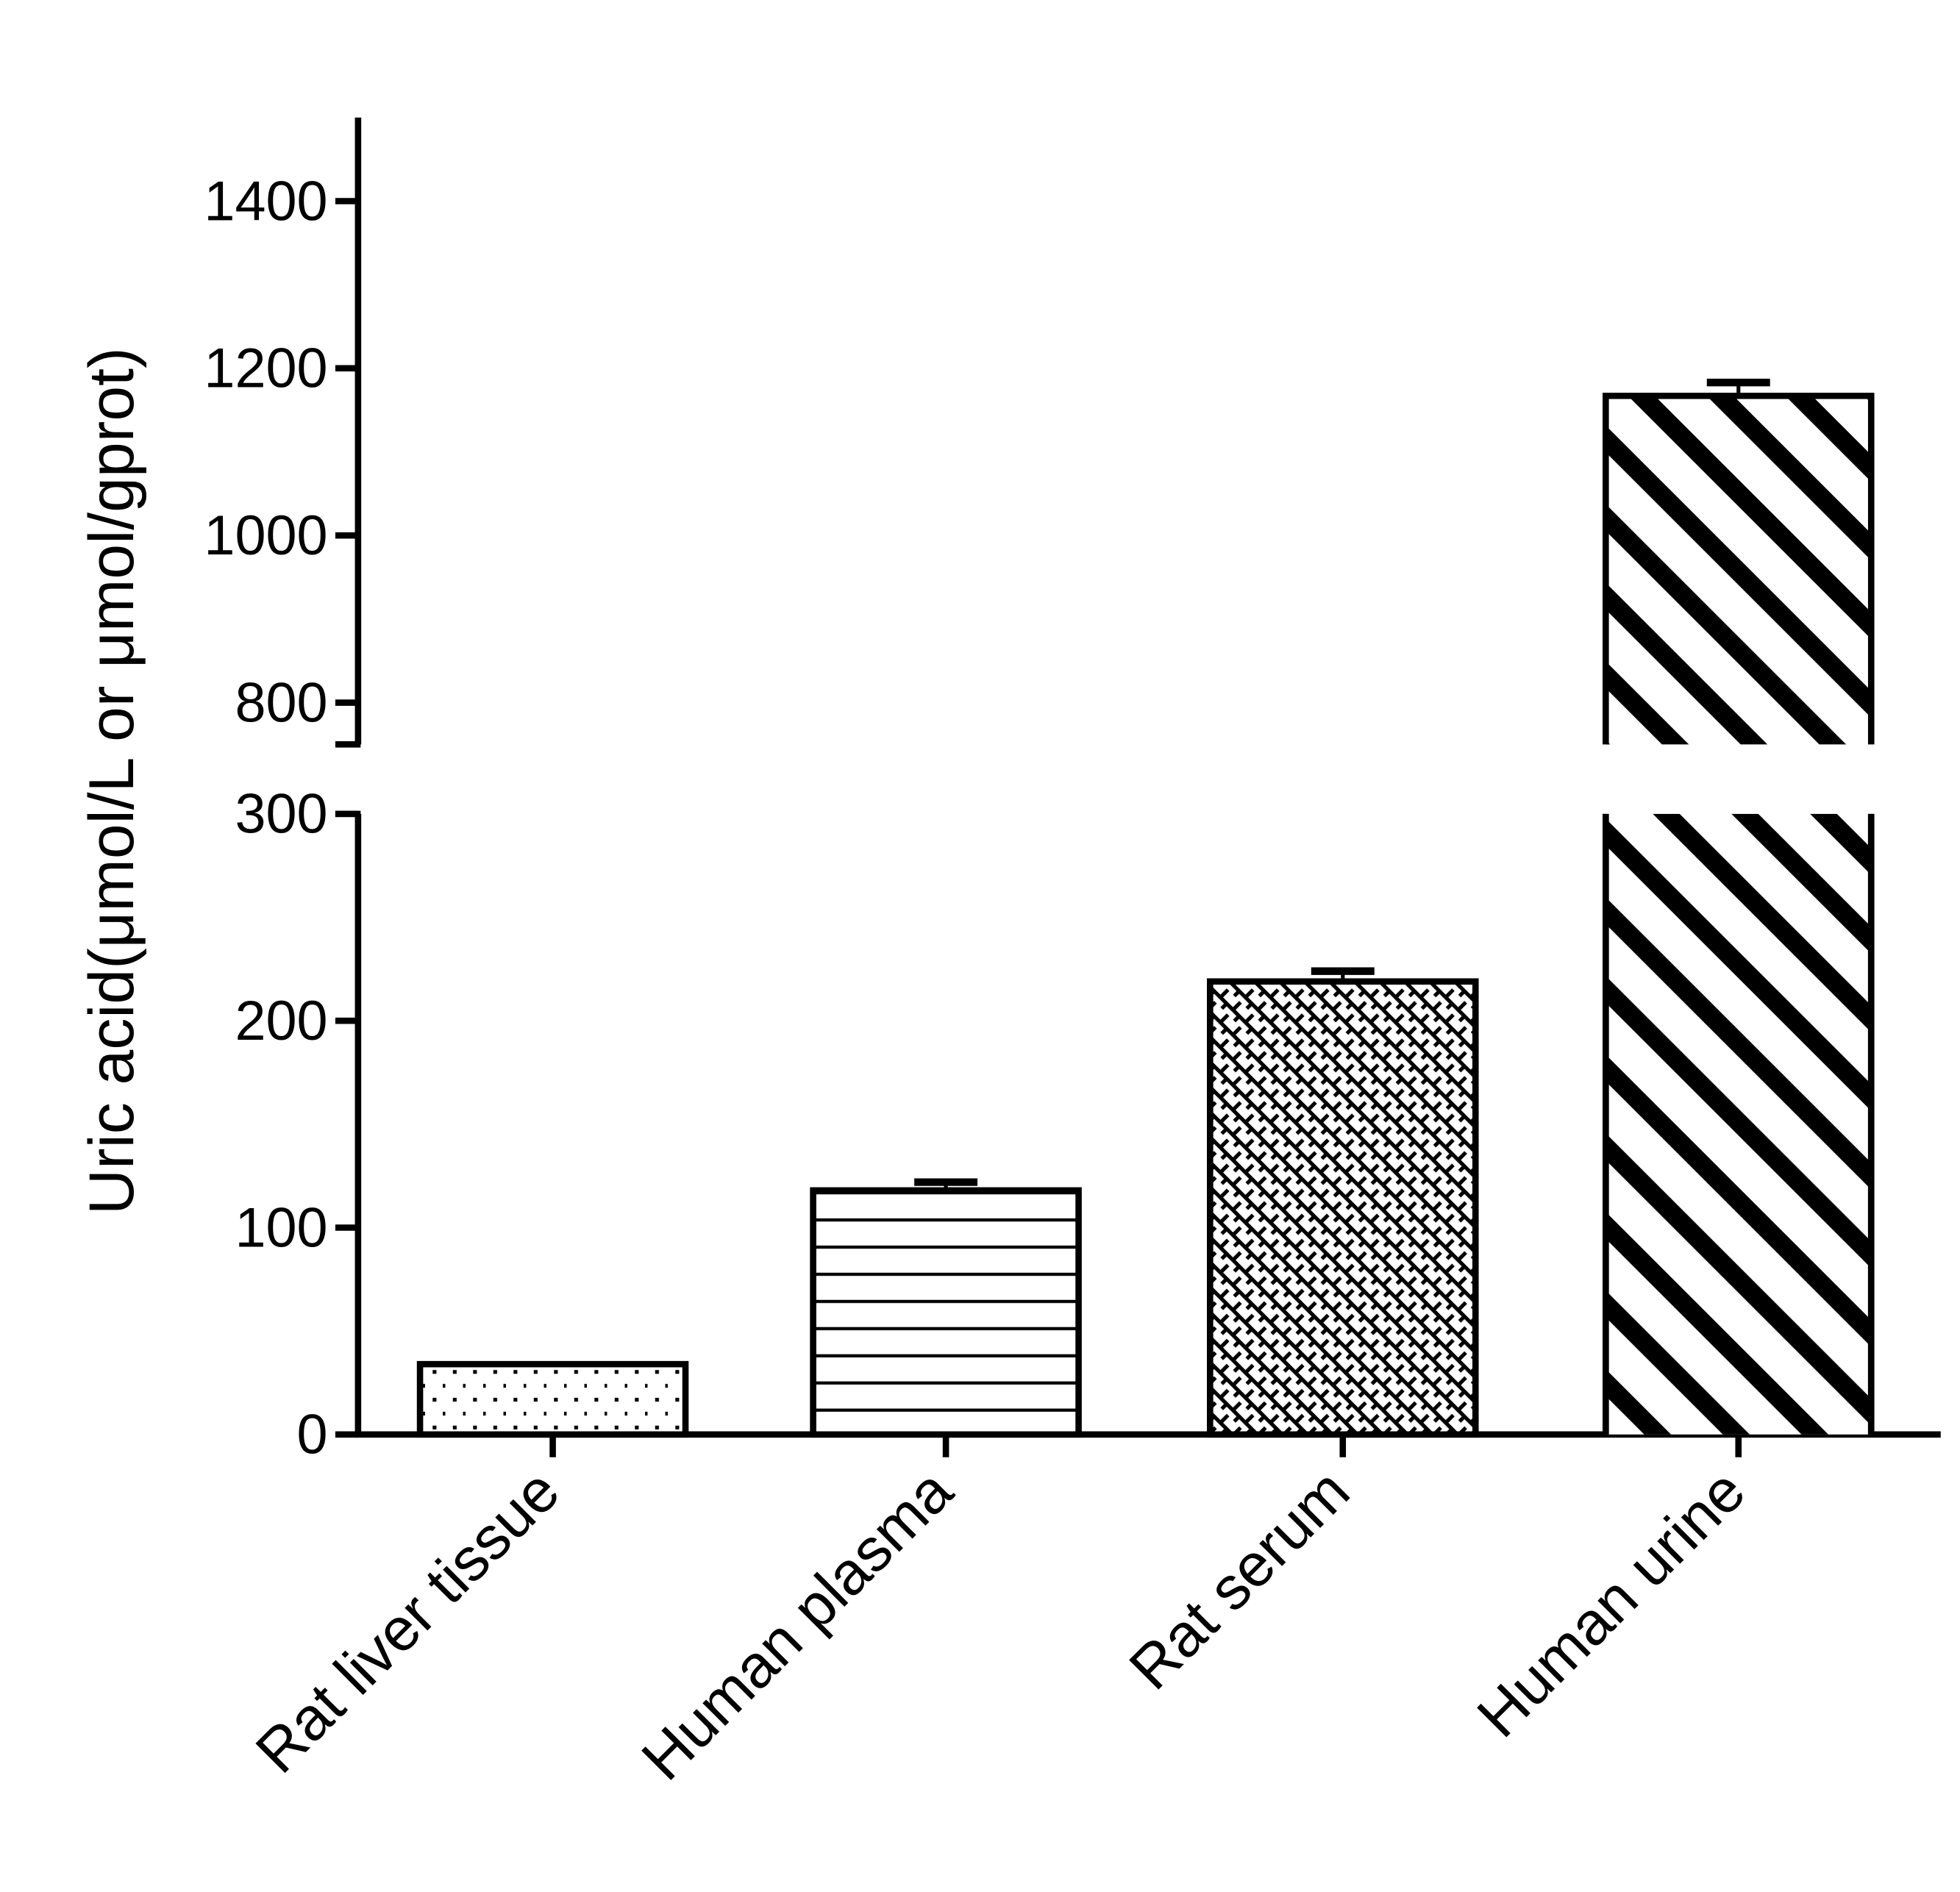  I want to click on y-tick-label: 1200, so click(265, 369).